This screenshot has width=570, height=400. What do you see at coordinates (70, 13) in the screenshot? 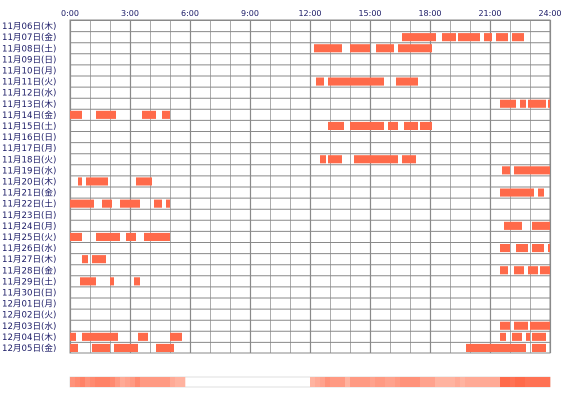
I see `x-tick-label: 0:00` at bounding box center [70, 13].